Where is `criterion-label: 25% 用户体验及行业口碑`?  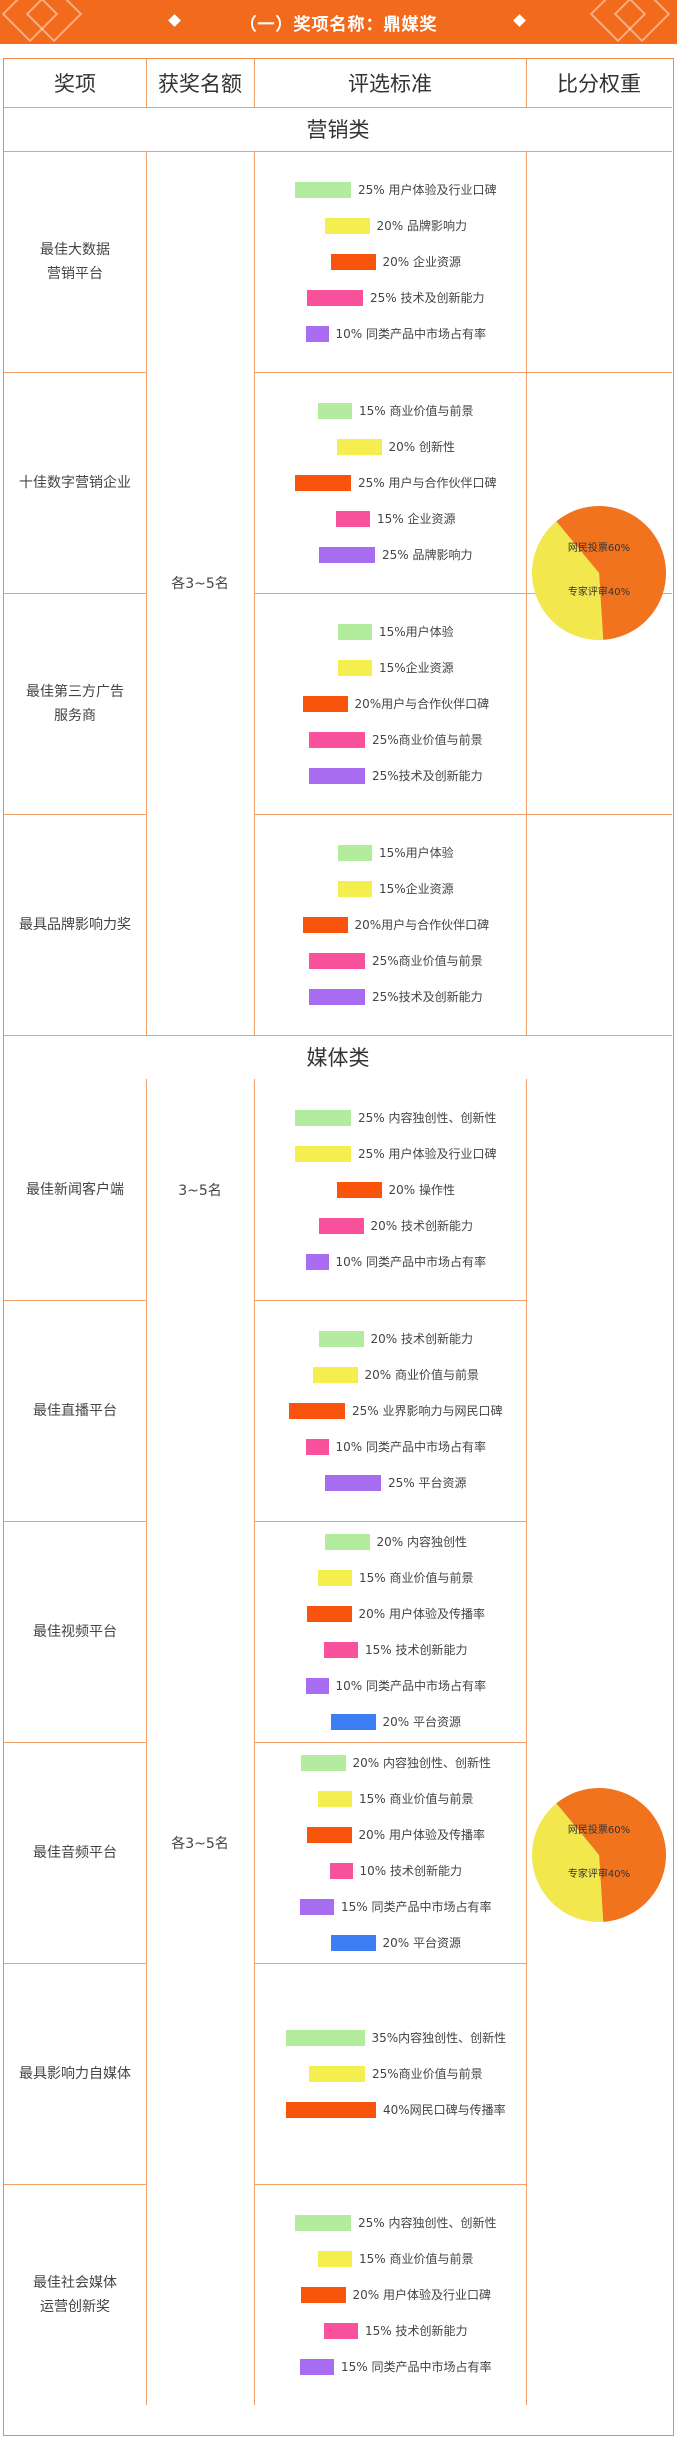 criterion-label: 25% 用户体验及行业口碑 is located at coordinates (427, 190).